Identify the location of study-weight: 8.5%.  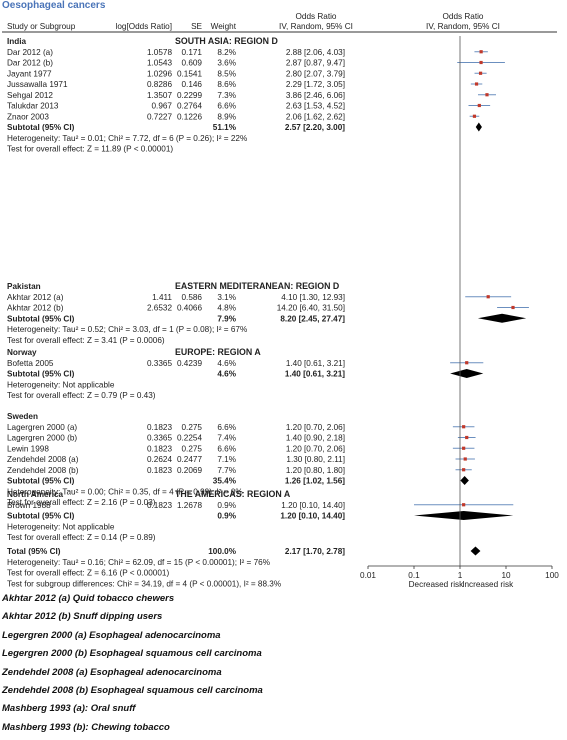
(226, 73).